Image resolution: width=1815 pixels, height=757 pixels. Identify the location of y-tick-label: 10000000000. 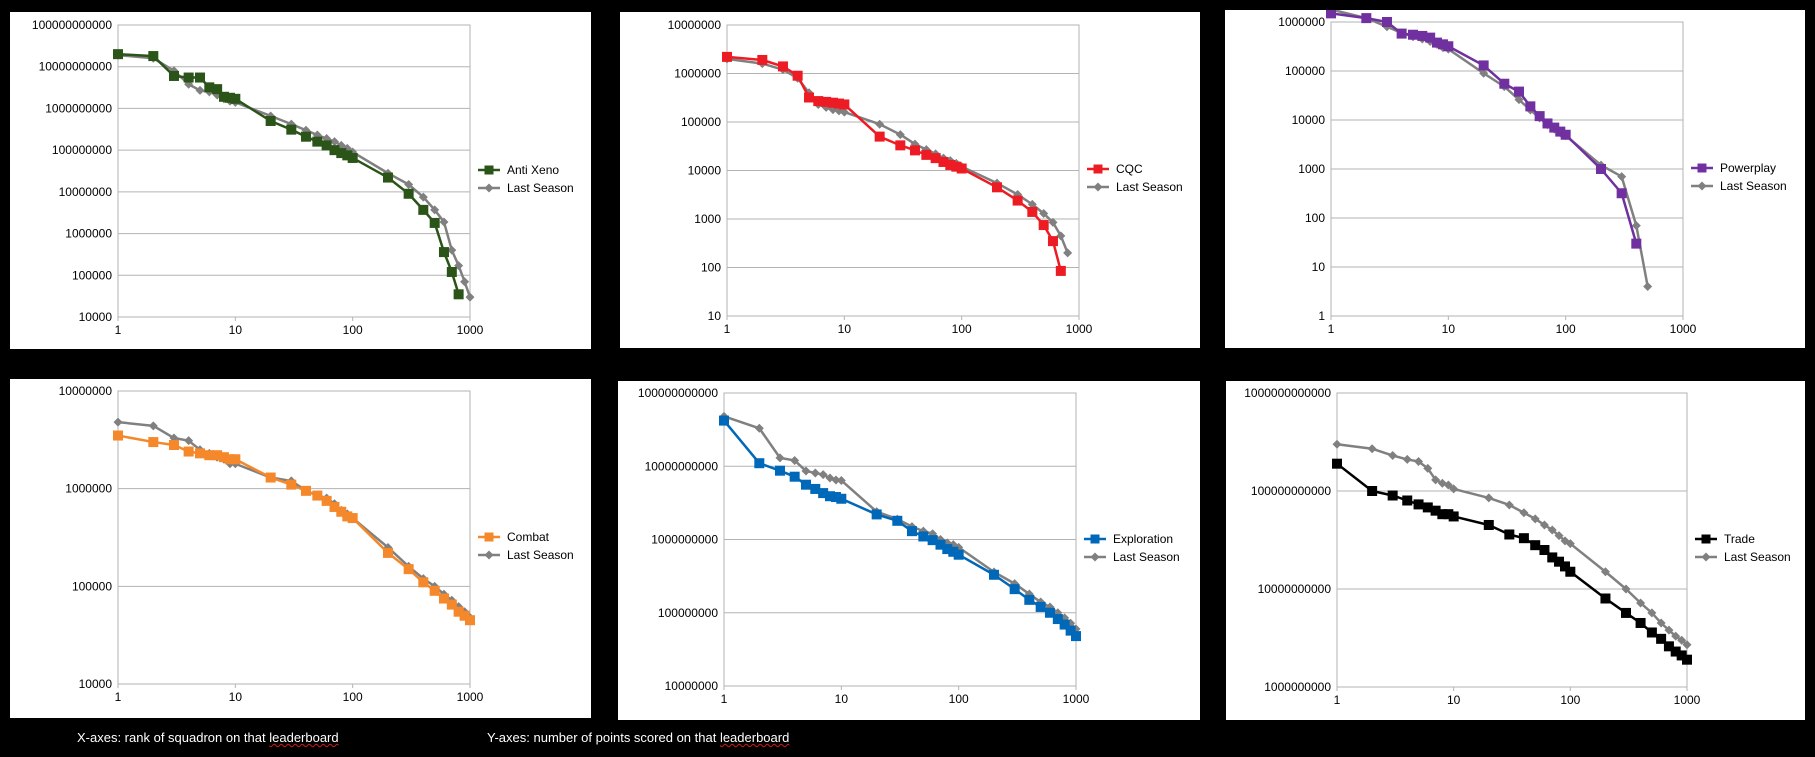
(682, 466).